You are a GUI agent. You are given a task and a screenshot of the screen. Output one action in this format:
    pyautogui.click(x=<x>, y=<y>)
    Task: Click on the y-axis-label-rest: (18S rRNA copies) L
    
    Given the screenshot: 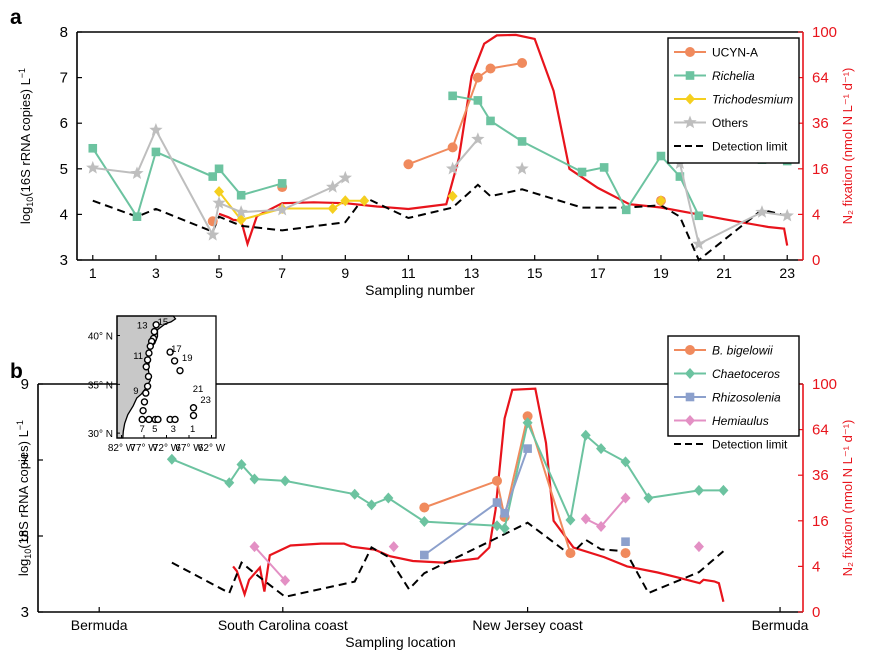 What is the action you would take?
    pyautogui.click(x=23, y=489)
    